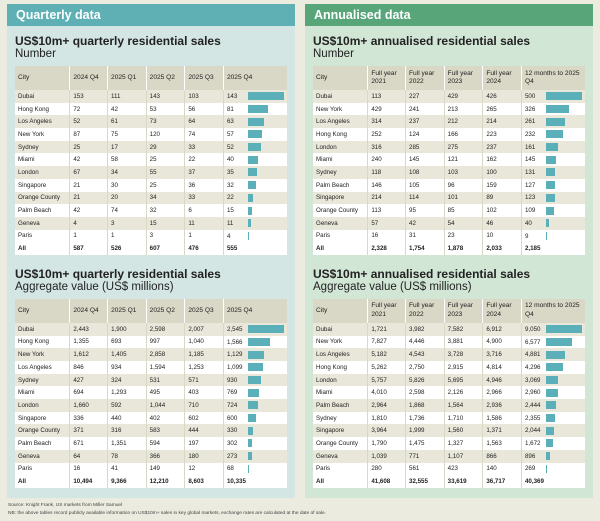  Describe the element at coordinates (552, 367) in the screenshot. I see `table-cell: 4,296` at that location.